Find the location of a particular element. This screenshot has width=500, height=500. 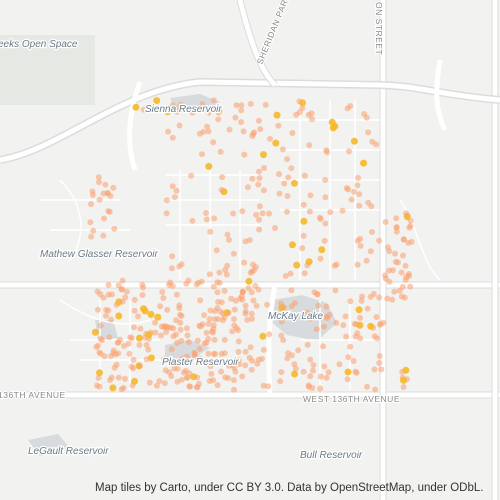

road-label: ON STREET is located at coordinates (379, 28).